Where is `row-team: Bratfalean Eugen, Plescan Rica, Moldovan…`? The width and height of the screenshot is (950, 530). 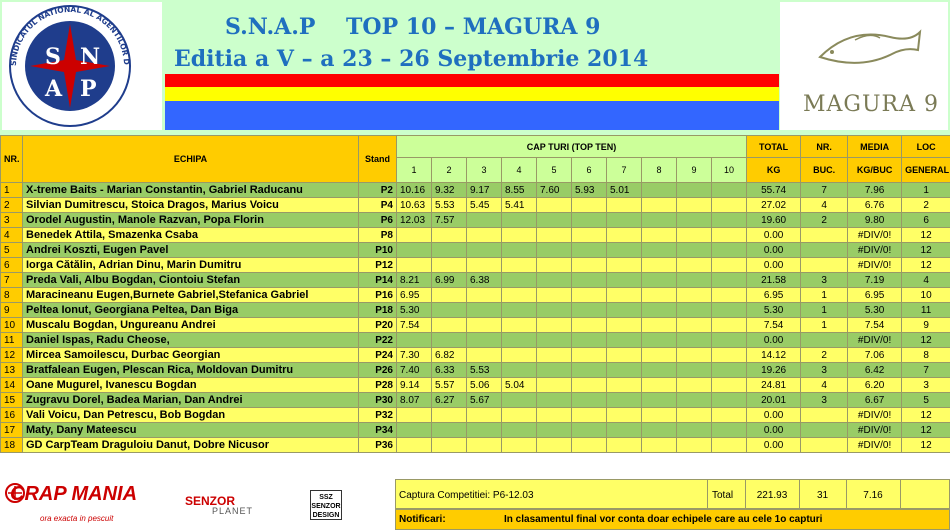 row-team: Bratfalean Eugen, Plescan Rica, Moldovan… is located at coordinates (190, 370).